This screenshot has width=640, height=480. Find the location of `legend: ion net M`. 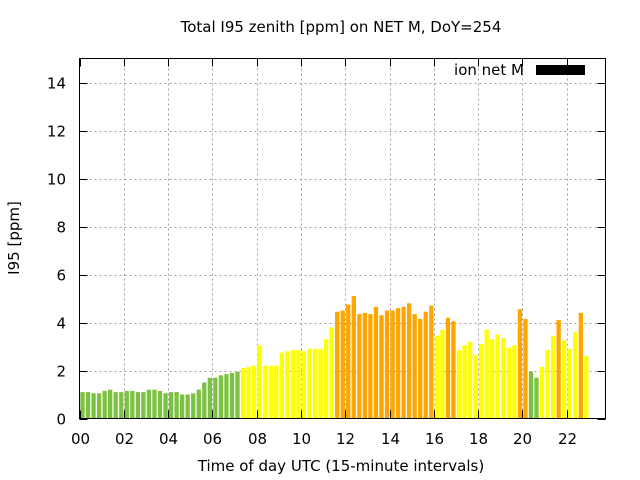

legend: ion net M is located at coordinates (519, 70).